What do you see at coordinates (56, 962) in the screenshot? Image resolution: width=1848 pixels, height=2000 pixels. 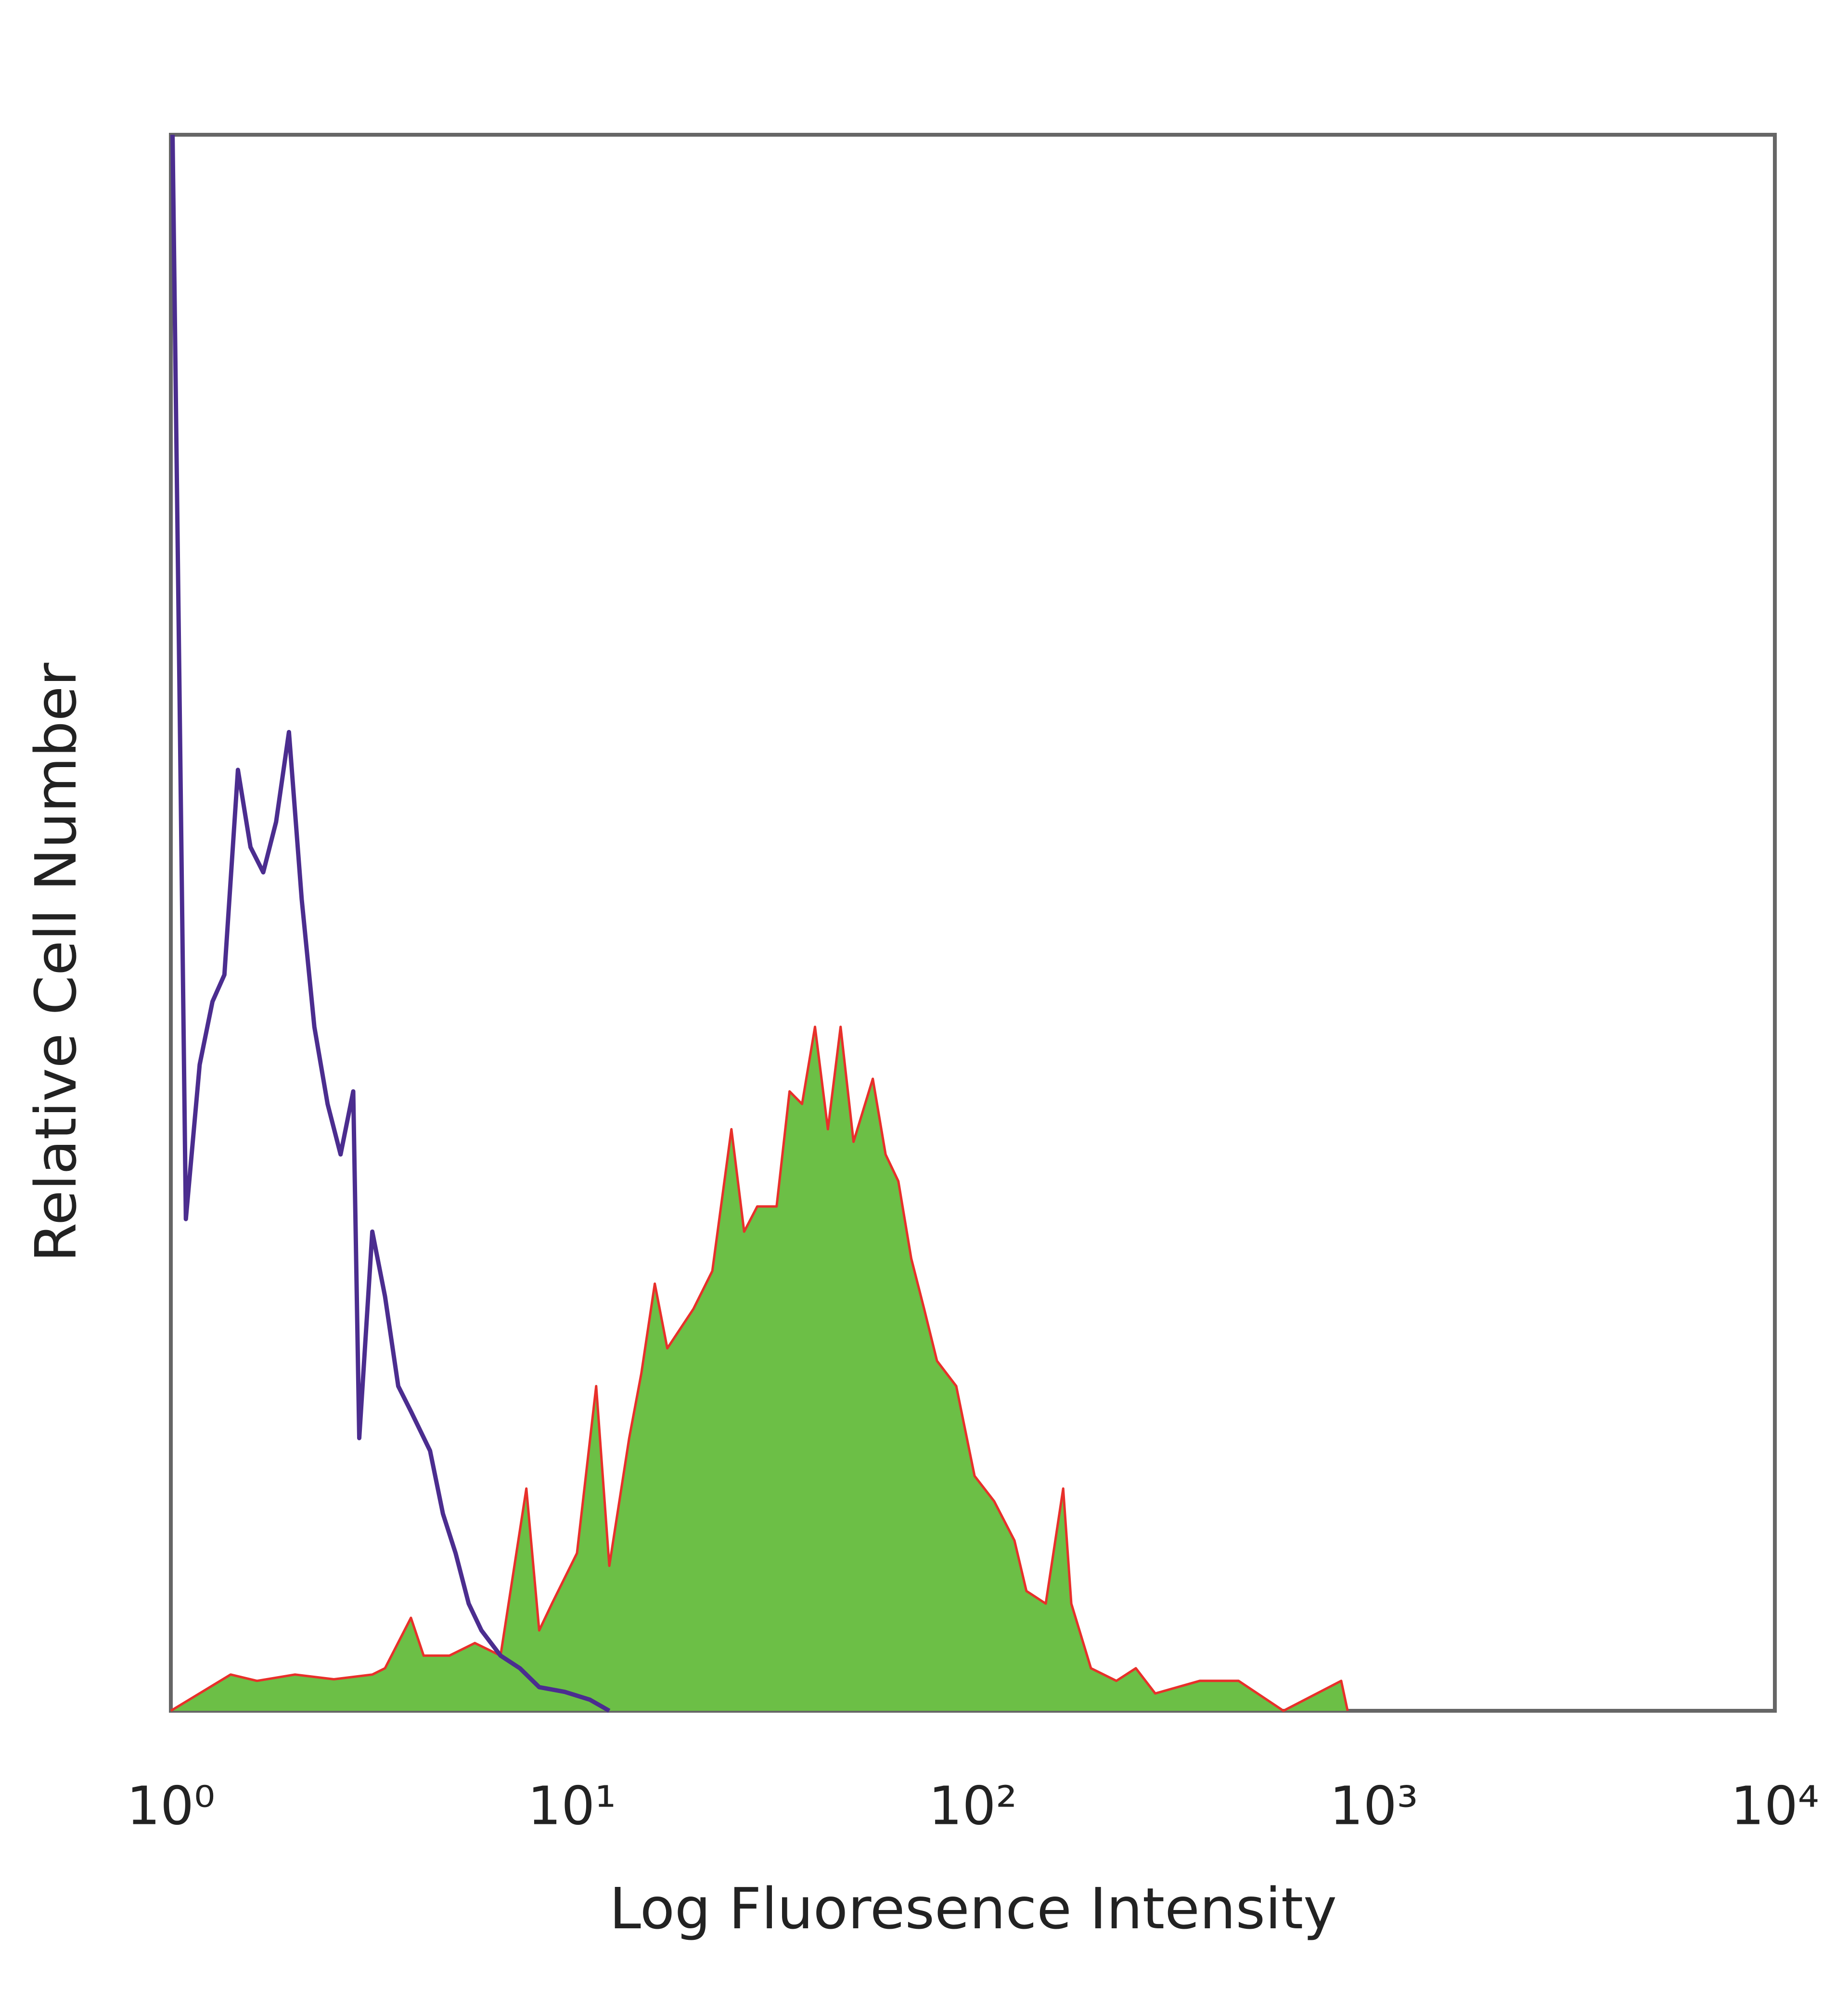 I see `y-axis-label: Relative Cell Number` at bounding box center [56, 962].